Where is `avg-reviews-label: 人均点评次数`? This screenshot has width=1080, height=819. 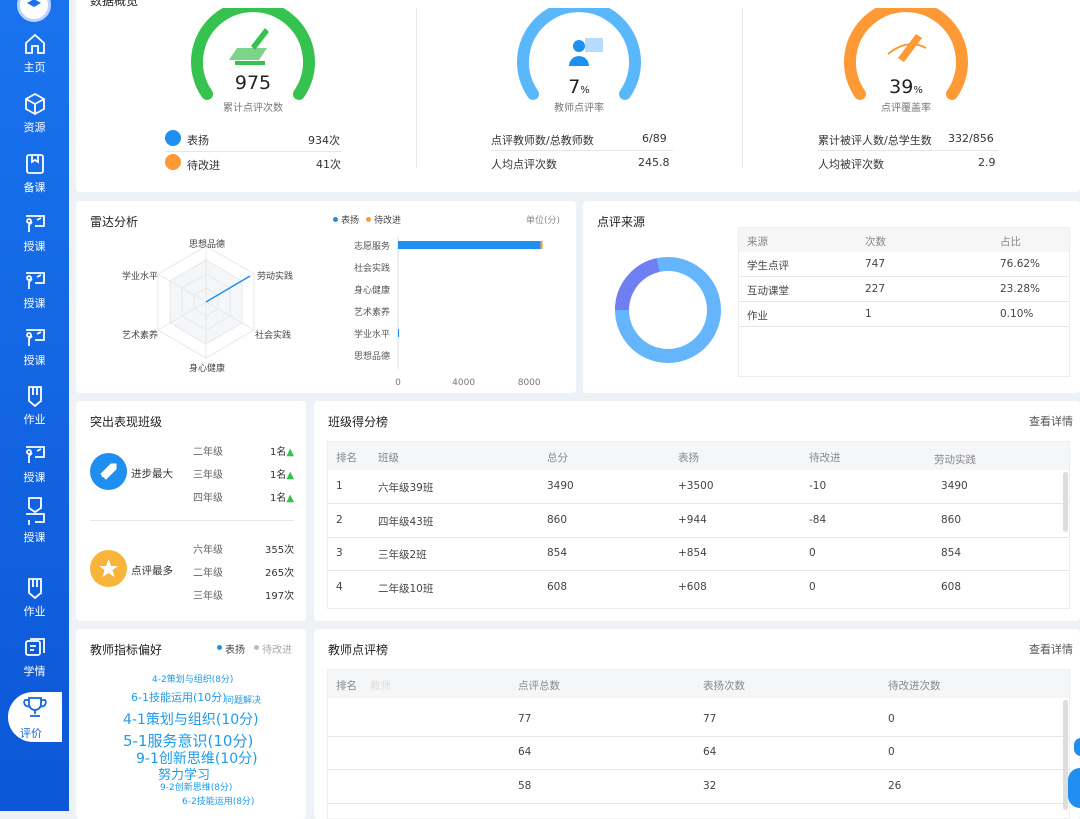 avg-reviews-label: 人均点评次数 is located at coordinates (524, 164).